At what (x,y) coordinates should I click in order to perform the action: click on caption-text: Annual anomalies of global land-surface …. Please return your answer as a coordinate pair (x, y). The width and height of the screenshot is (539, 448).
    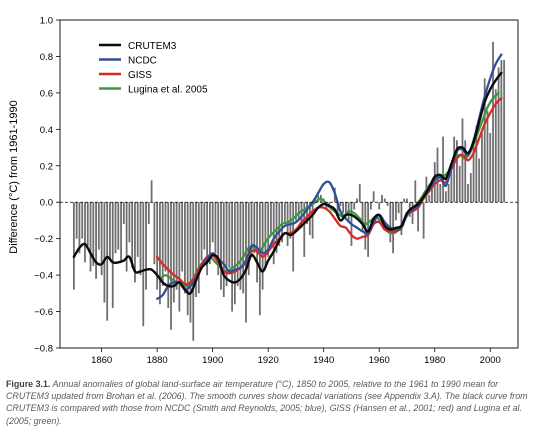
    Looking at the image, I should click on (267, 402).